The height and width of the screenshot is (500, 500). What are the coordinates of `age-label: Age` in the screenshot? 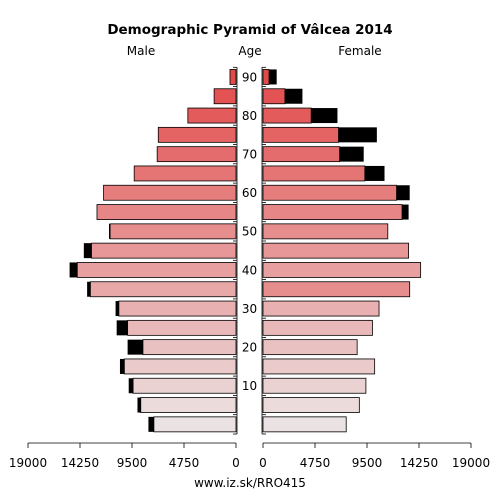 It's located at (249, 51).